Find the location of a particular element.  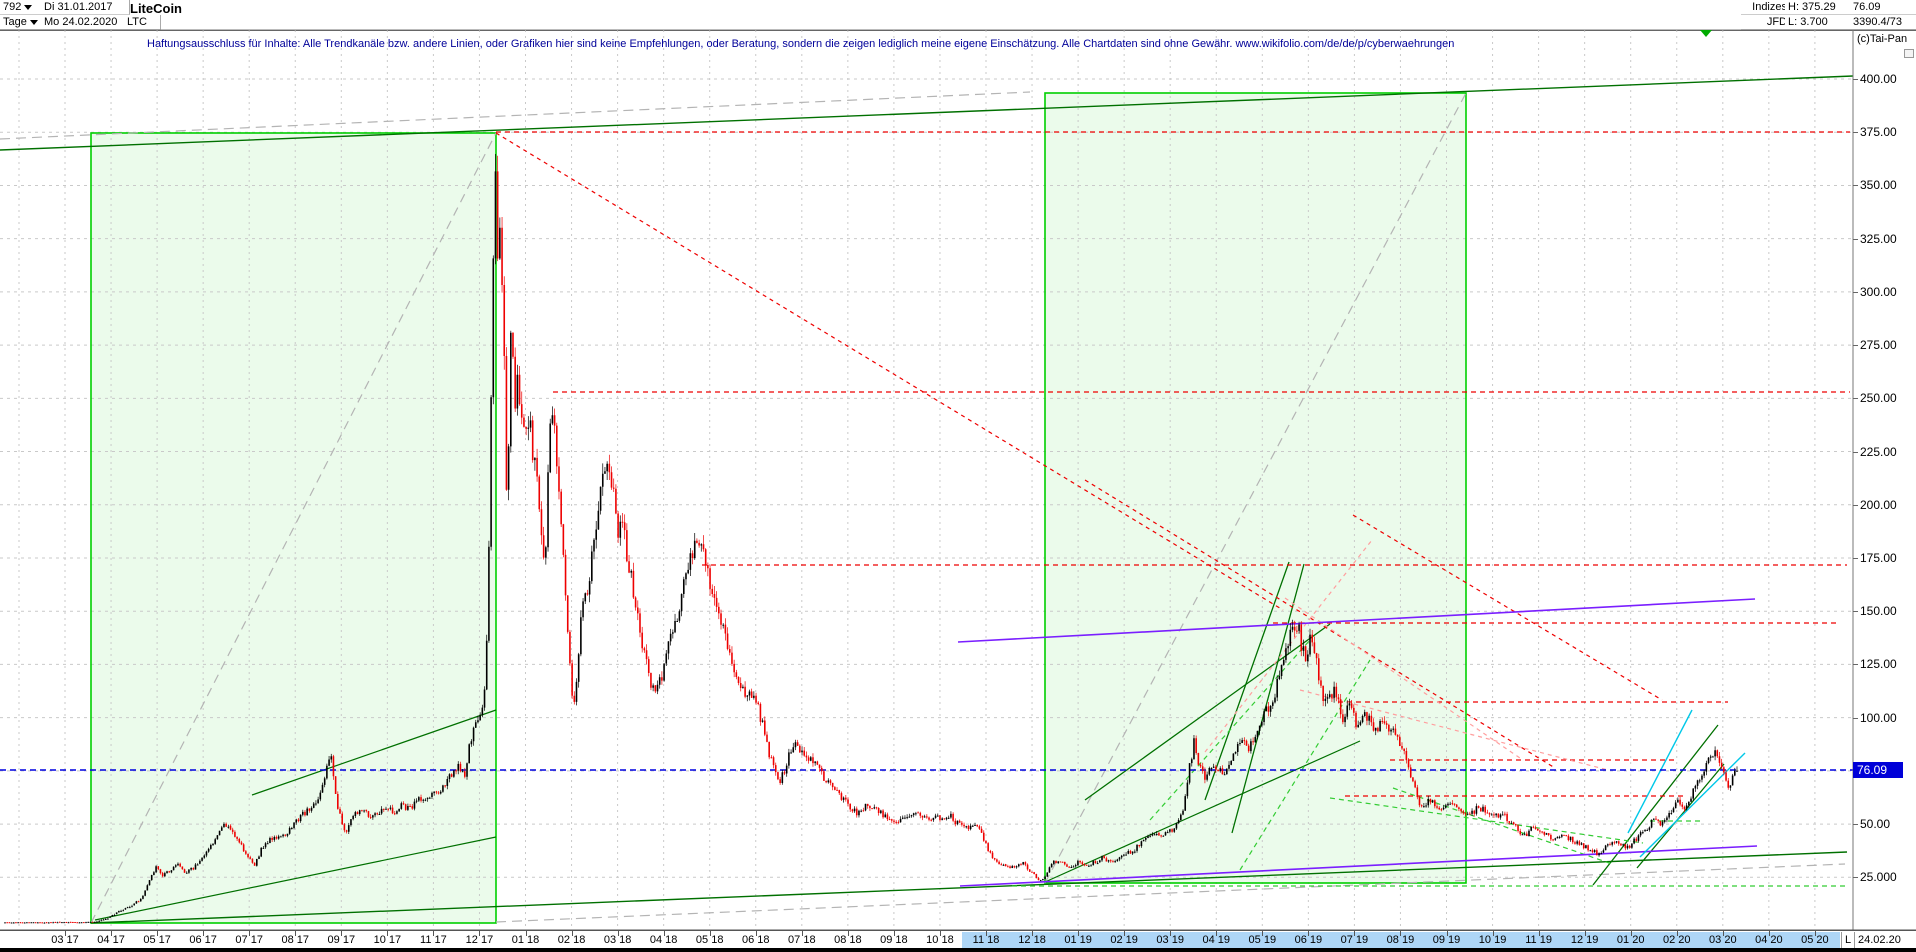

symbol-field: LTC is located at coordinates (142, 22).